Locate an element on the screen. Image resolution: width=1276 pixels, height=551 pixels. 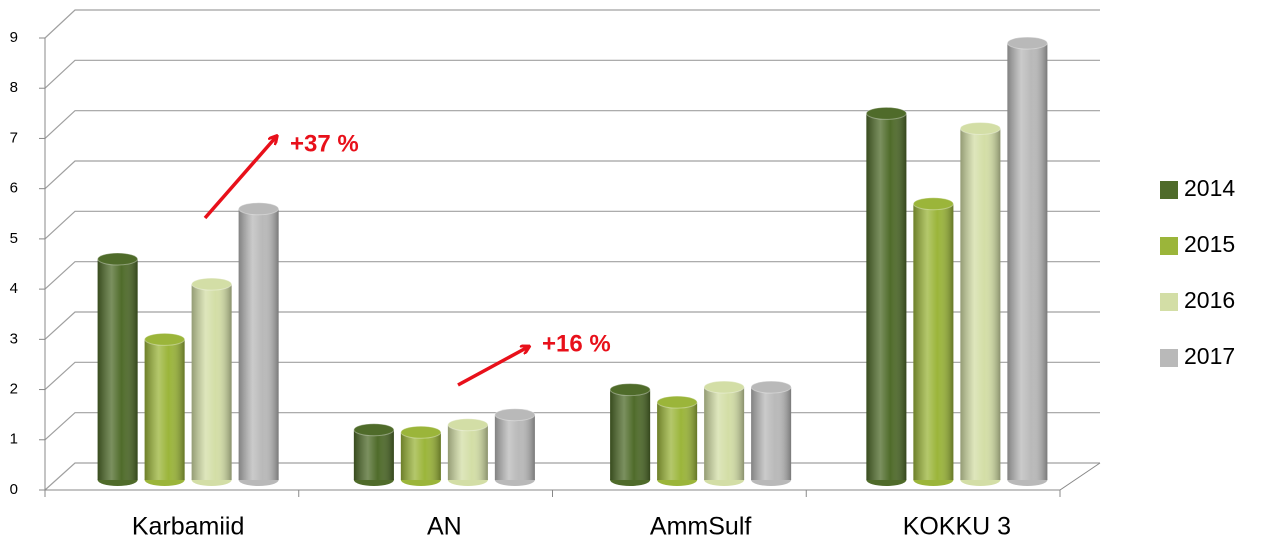
y-tick-label: 8 is located at coordinates (14, 87).